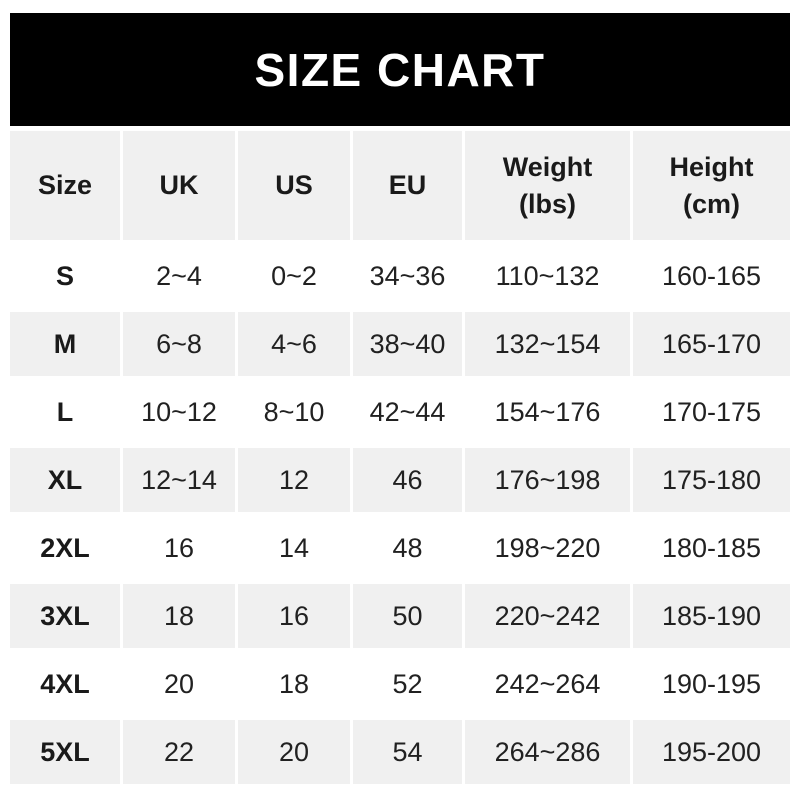 The width and height of the screenshot is (800, 800). I want to click on cell-value: 198~220, so click(547, 548).